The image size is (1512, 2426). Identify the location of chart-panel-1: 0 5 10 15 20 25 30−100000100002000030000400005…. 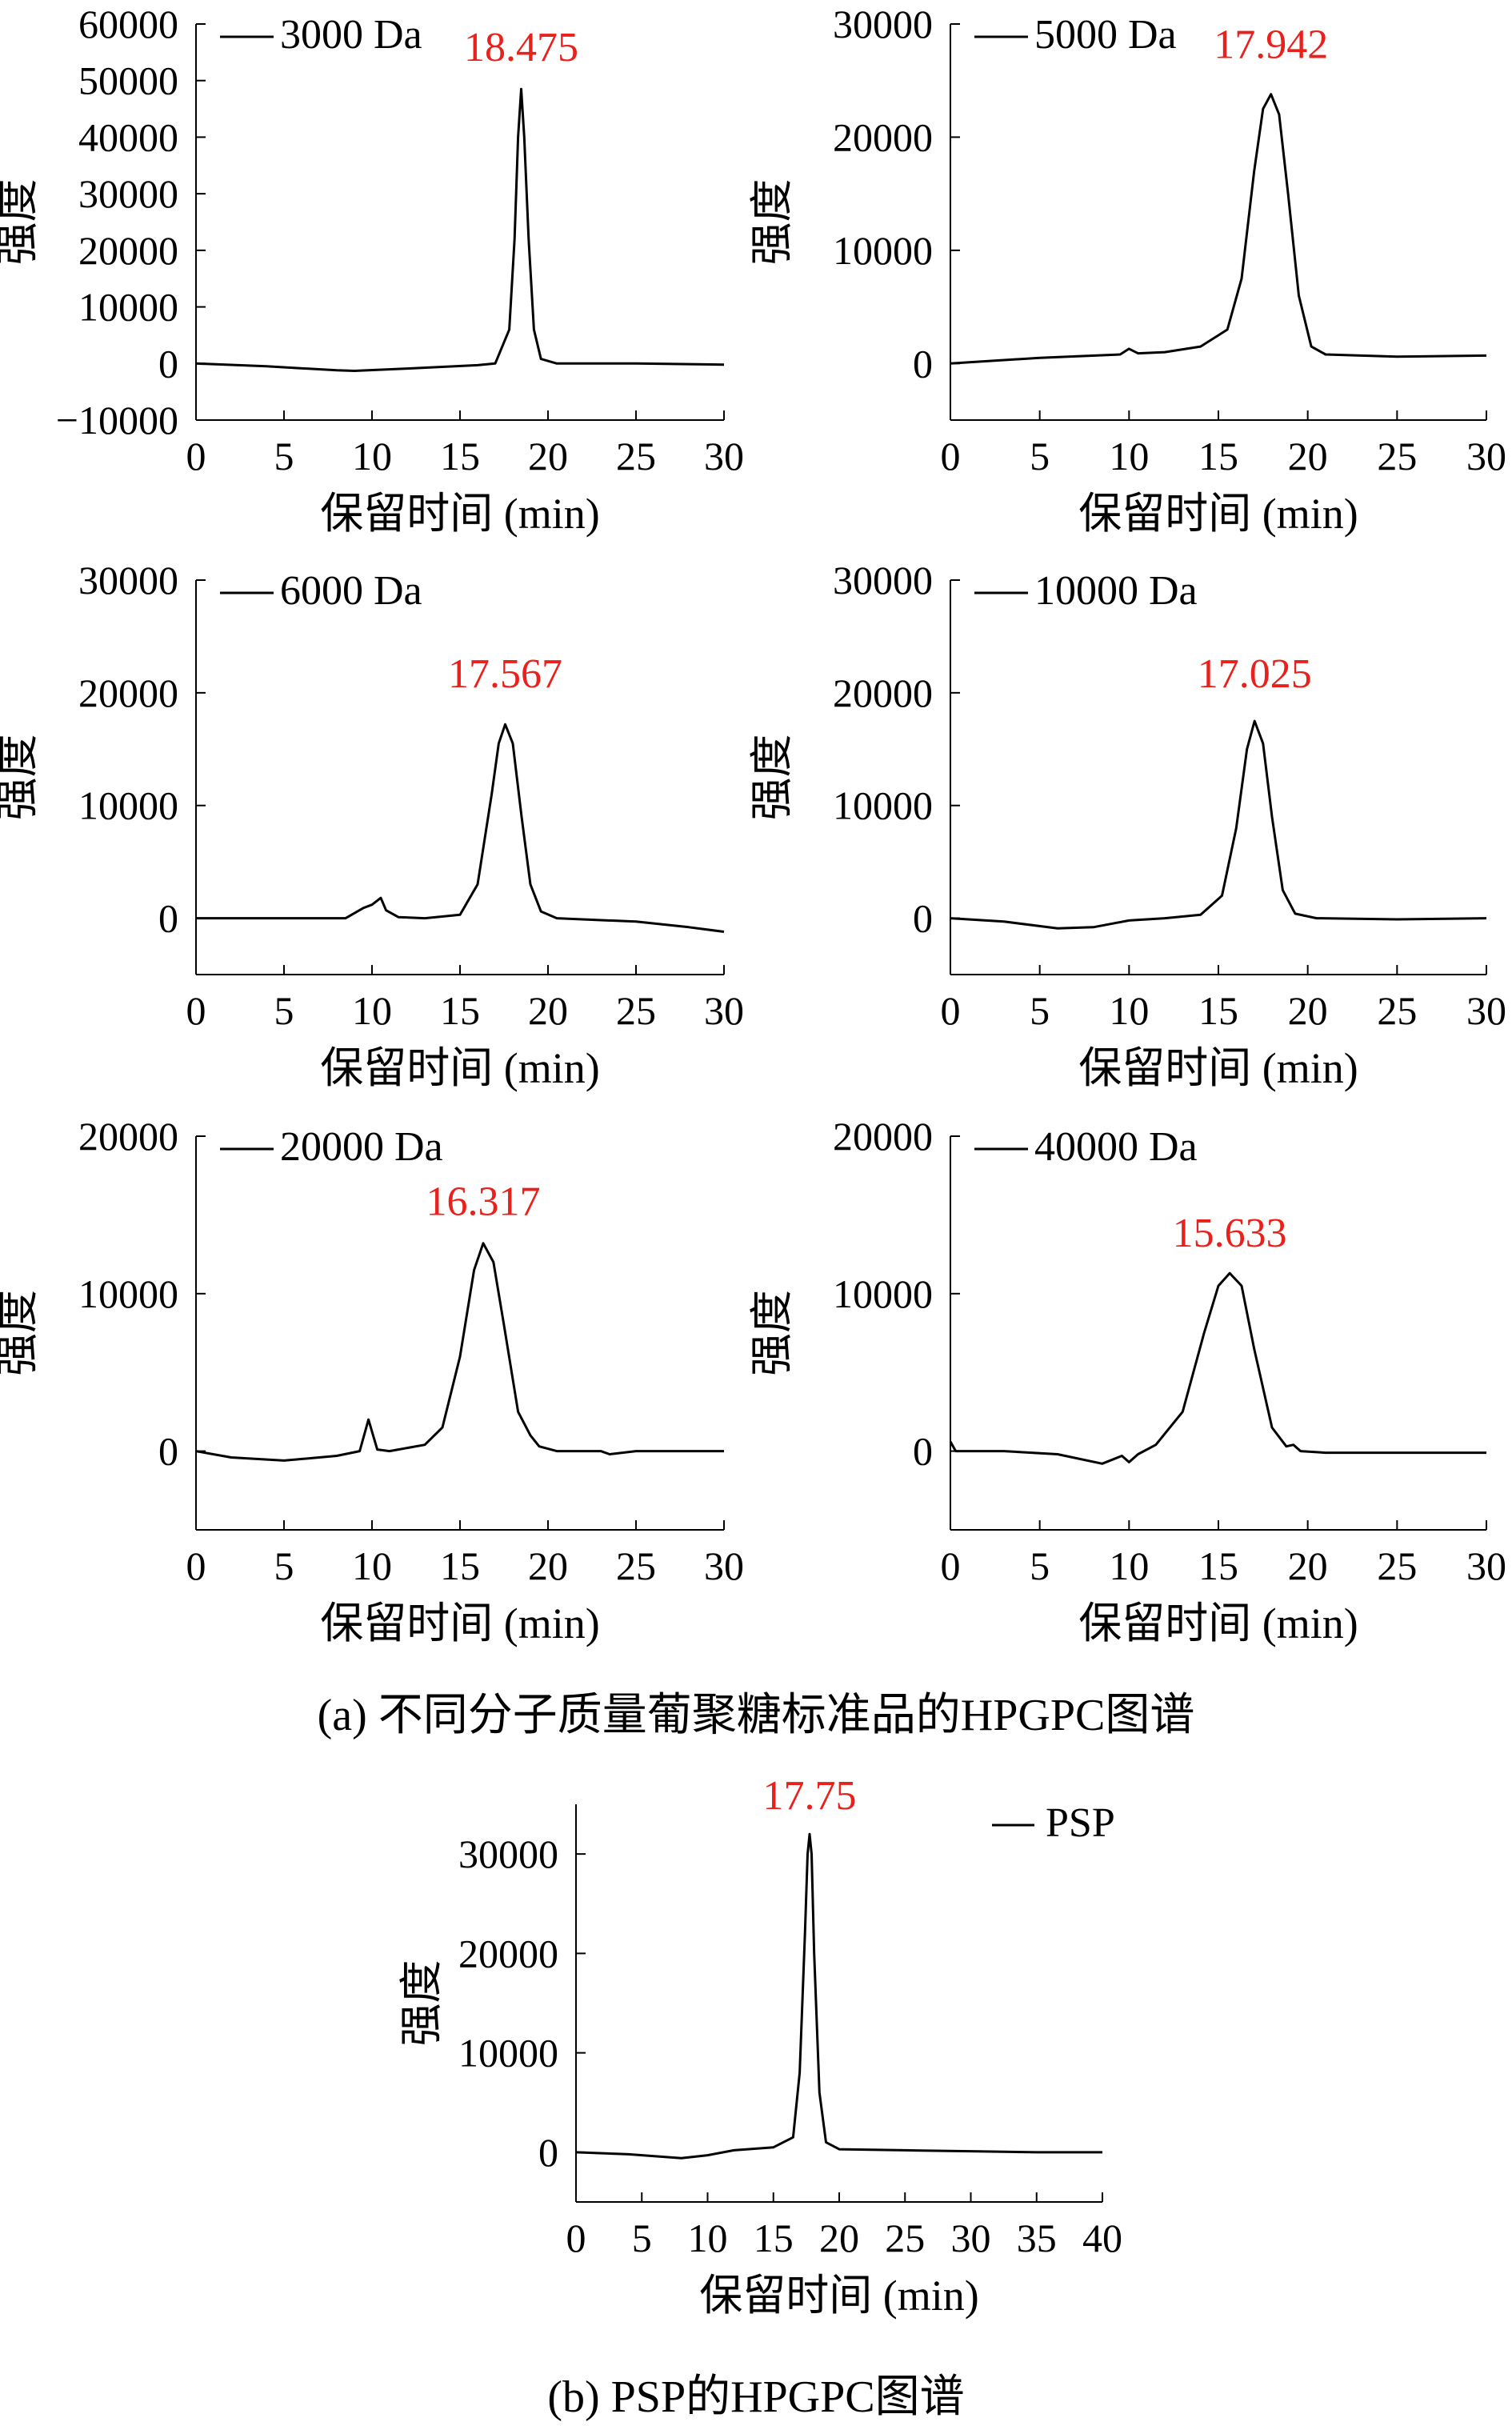
(372, 270).